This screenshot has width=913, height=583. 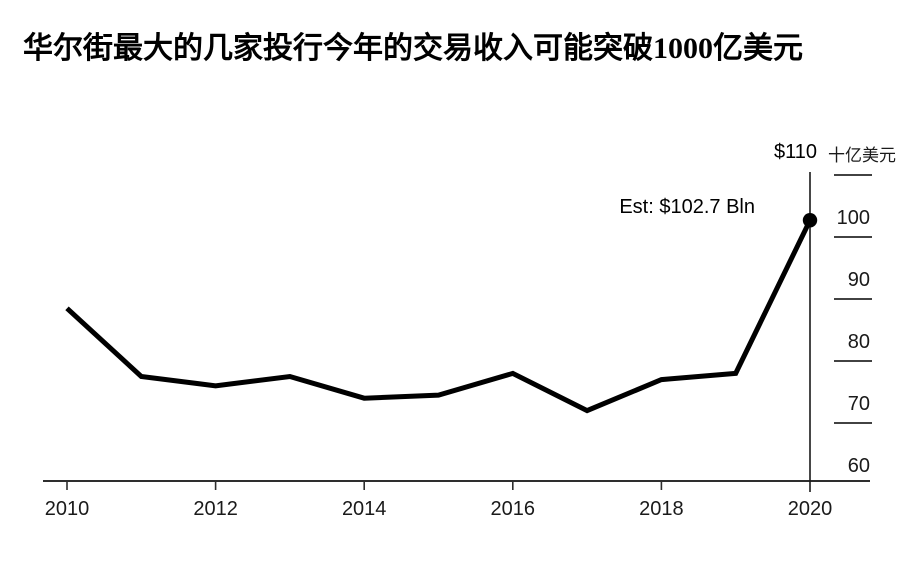 I want to click on x-tick-label: 2012, so click(x=215, y=509).